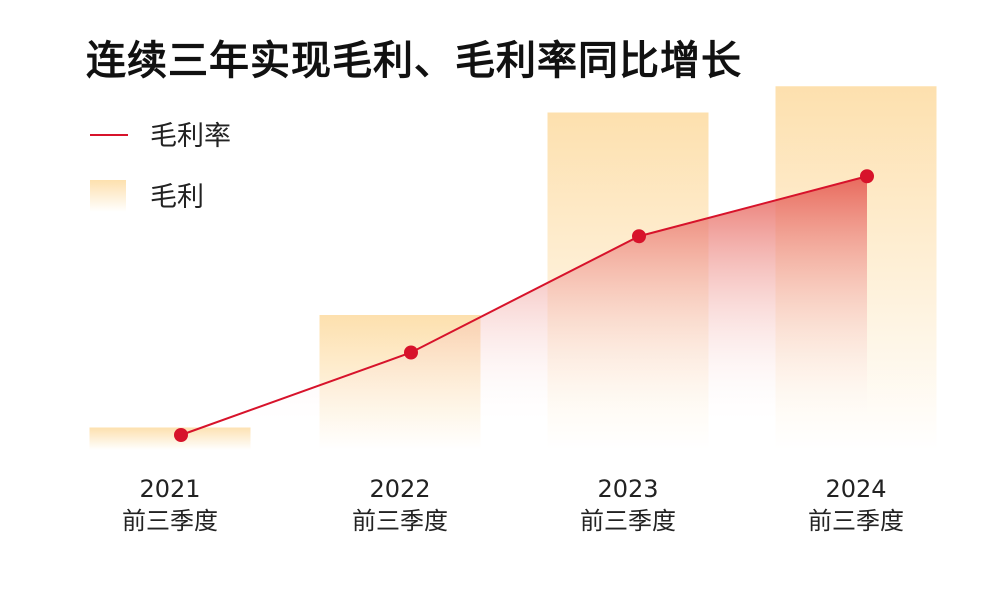 This screenshot has height=594, width=1004. Describe the element at coordinates (160, 167) in the screenshot. I see `legend: 毛利率 毛利` at that location.